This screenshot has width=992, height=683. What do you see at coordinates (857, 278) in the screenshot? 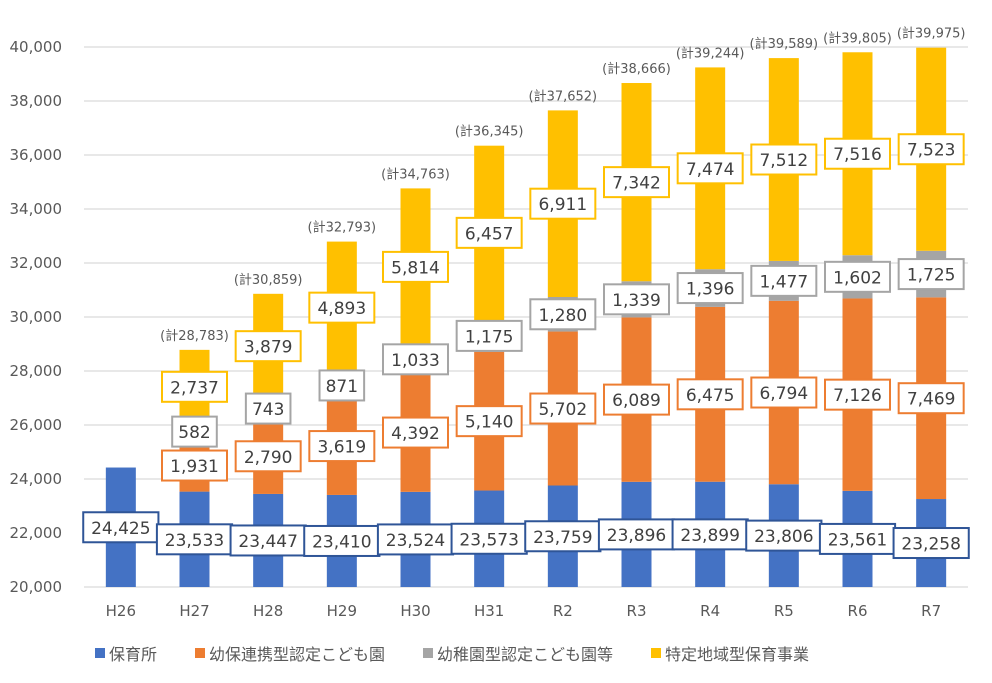
I see `data-label: 1,602` at bounding box center [857, 278].